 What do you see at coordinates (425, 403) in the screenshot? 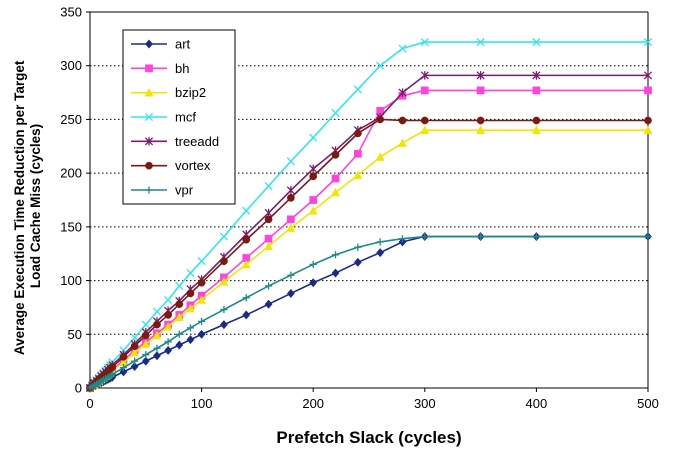
I see `x-tick-label: 300` at bounding box center [425, 403].